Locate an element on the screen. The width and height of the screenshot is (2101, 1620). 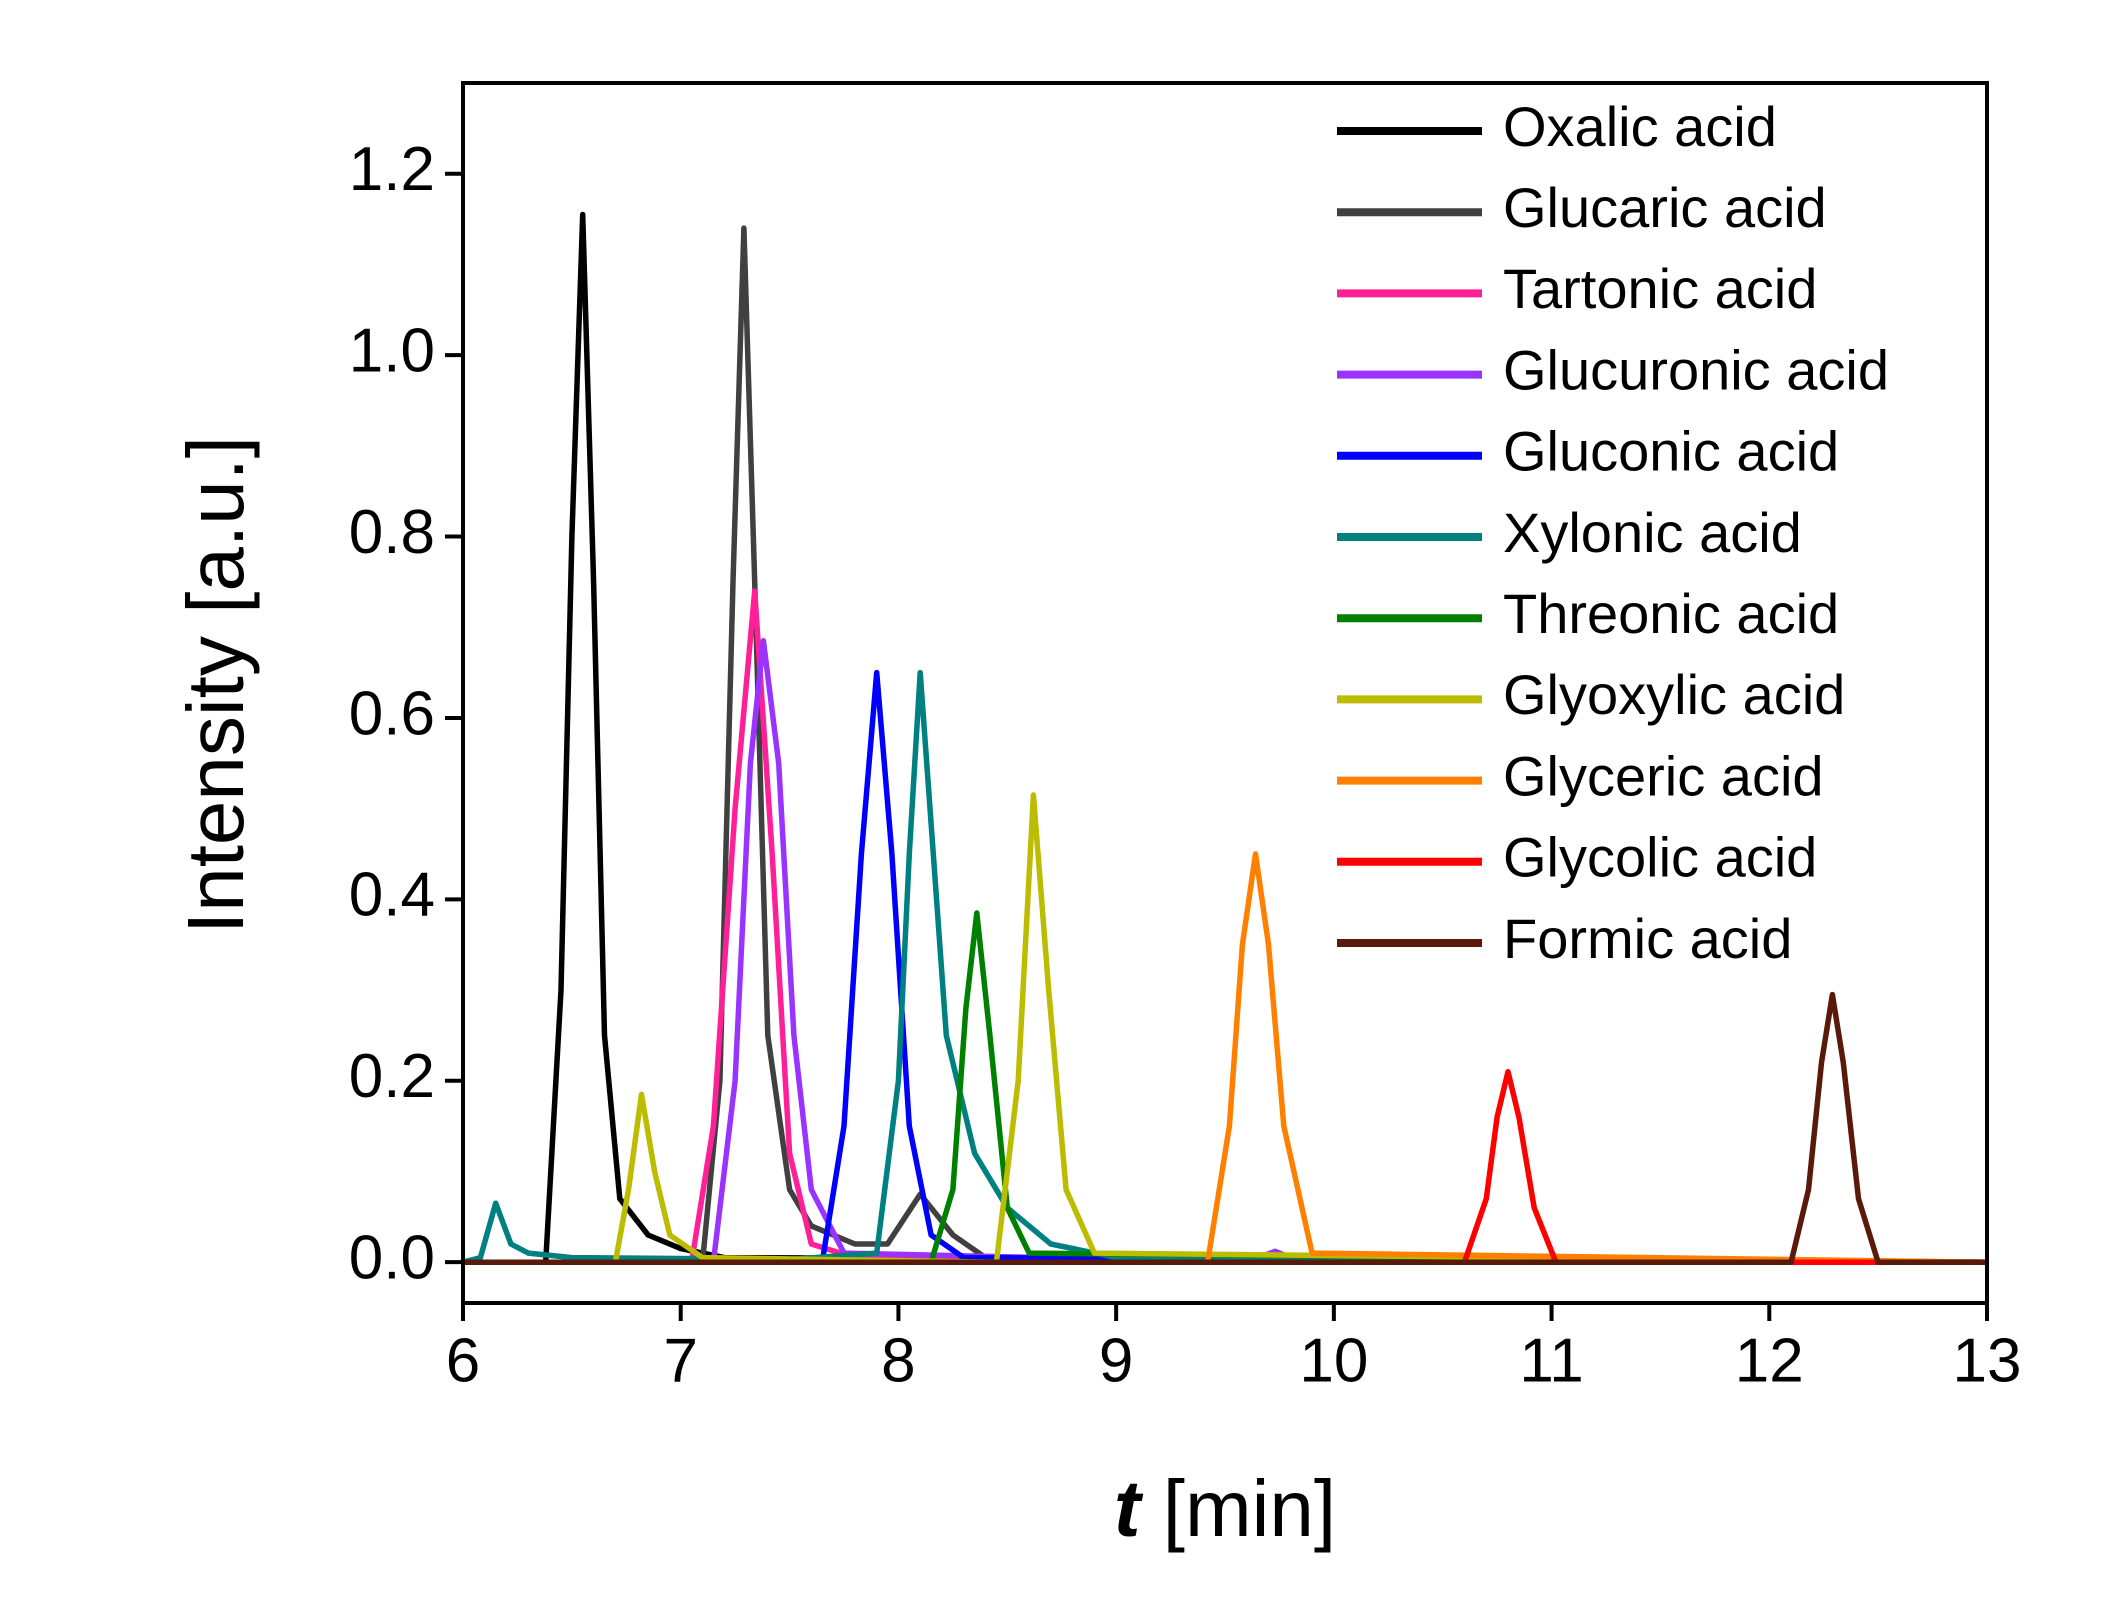
legend-label: Glucuronic acid is located at coordinates (1696, 369).